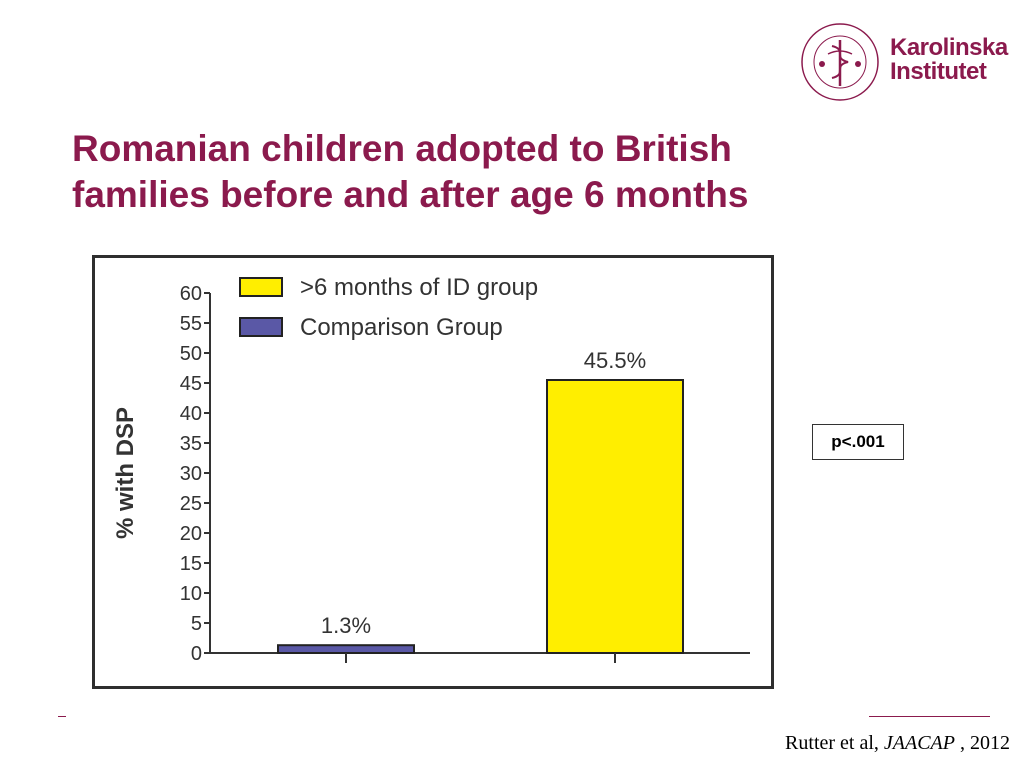 The height and width of the screenshot is (768, 1024). Describe the element at coordinates (919, 743) in the screenshot. I see `citation-journal: JAACAP` at that location.